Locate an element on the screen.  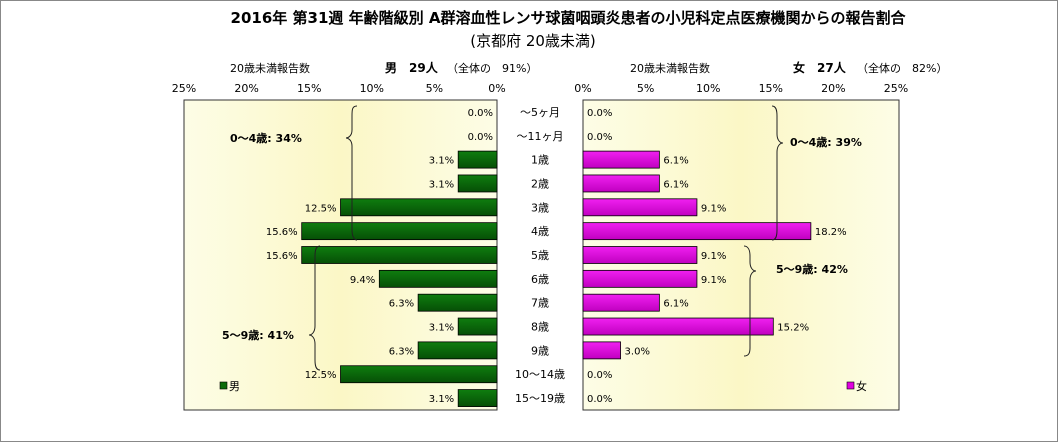
male-annotation-5-9: 5～9歳: 41% is located at coordinates (258, 335).